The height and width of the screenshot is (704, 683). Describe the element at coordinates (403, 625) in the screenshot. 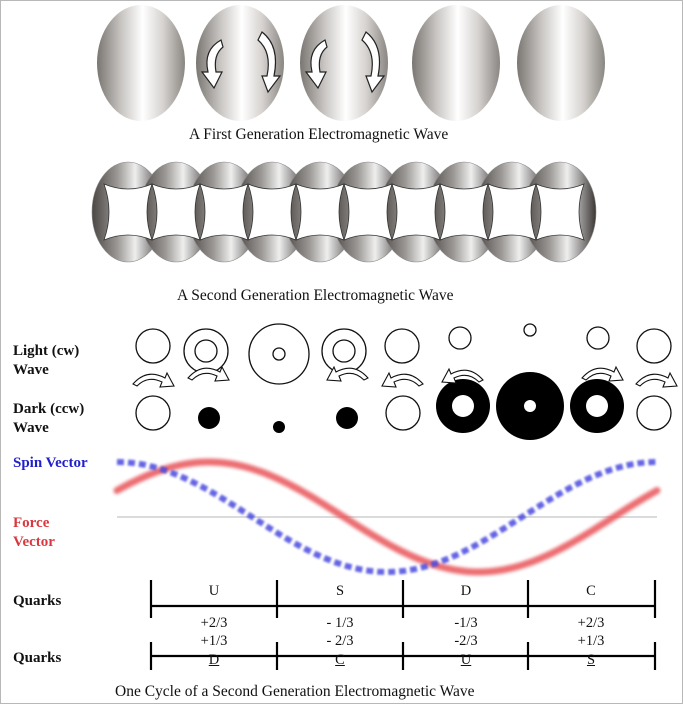

I see `quark-brackets` at that location.